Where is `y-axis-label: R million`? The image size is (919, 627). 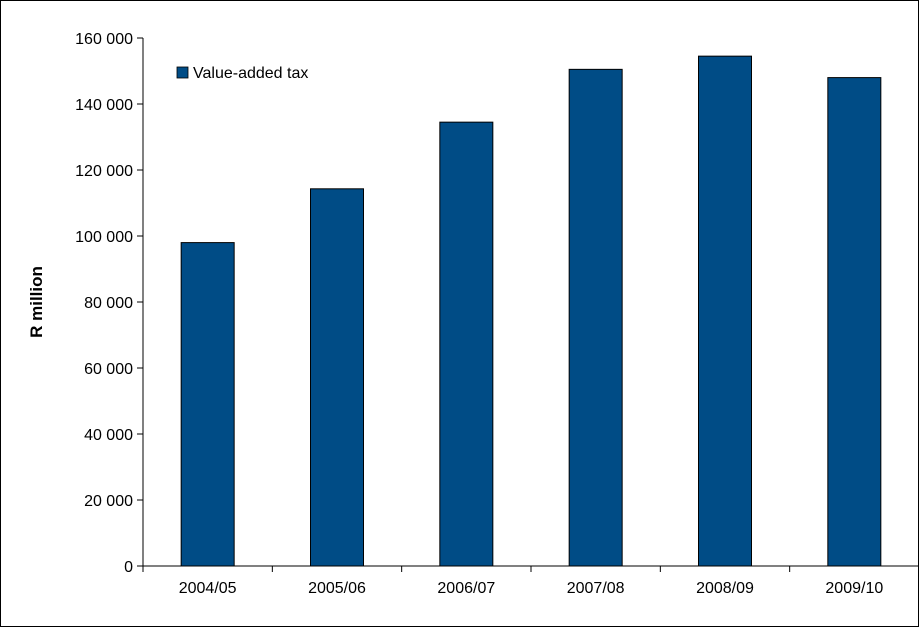 y-axis-label: R million is located at coordinates (36, 302).